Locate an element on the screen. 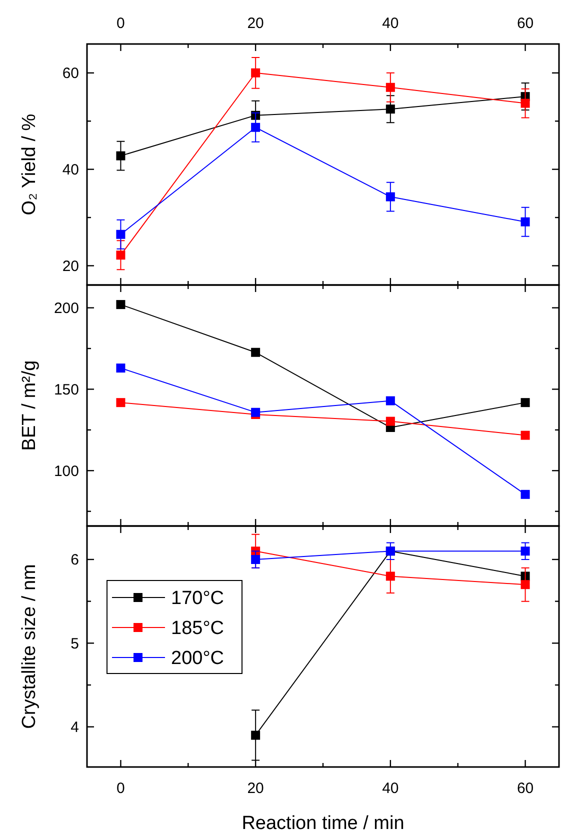 This screenshot has width=564, height=833. x-tick-label: 0 is located at coordinates (120, 788).